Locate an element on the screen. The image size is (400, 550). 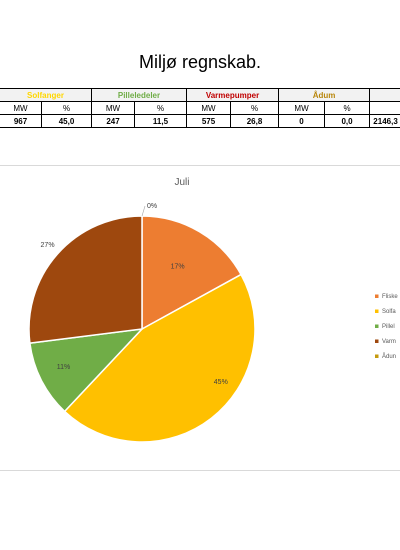
pie-slice-fliseklip is located at coordinates (192, 273).